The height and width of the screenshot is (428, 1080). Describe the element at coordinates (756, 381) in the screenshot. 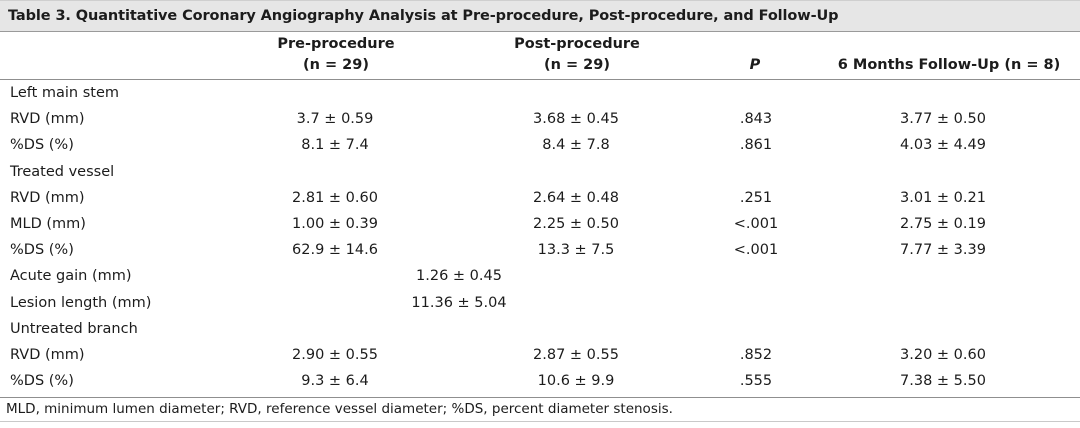

I see `cell-p: .555` at that location.